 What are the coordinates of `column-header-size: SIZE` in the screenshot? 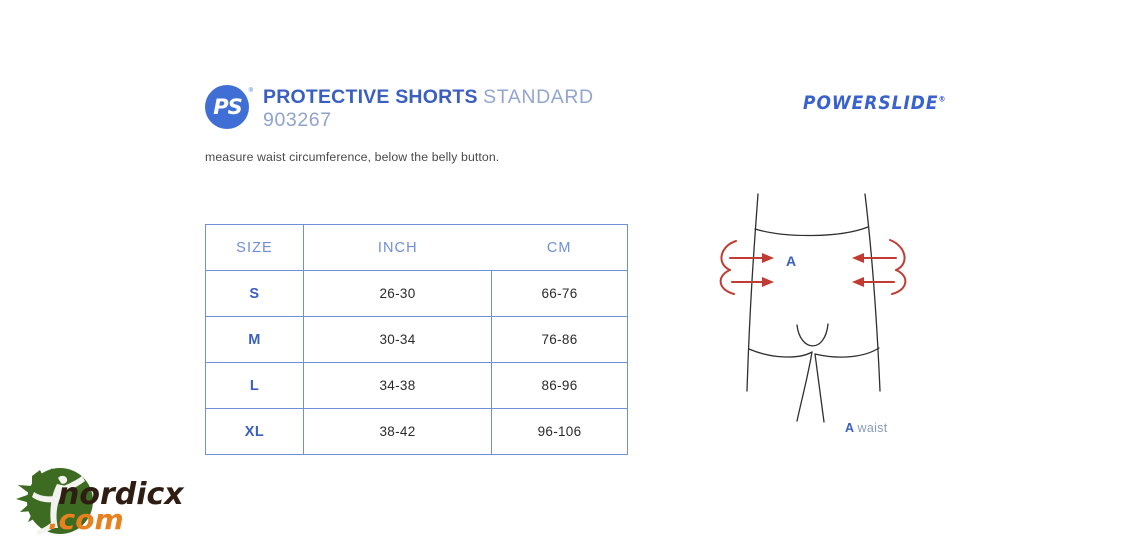 It's located at (254, 247).